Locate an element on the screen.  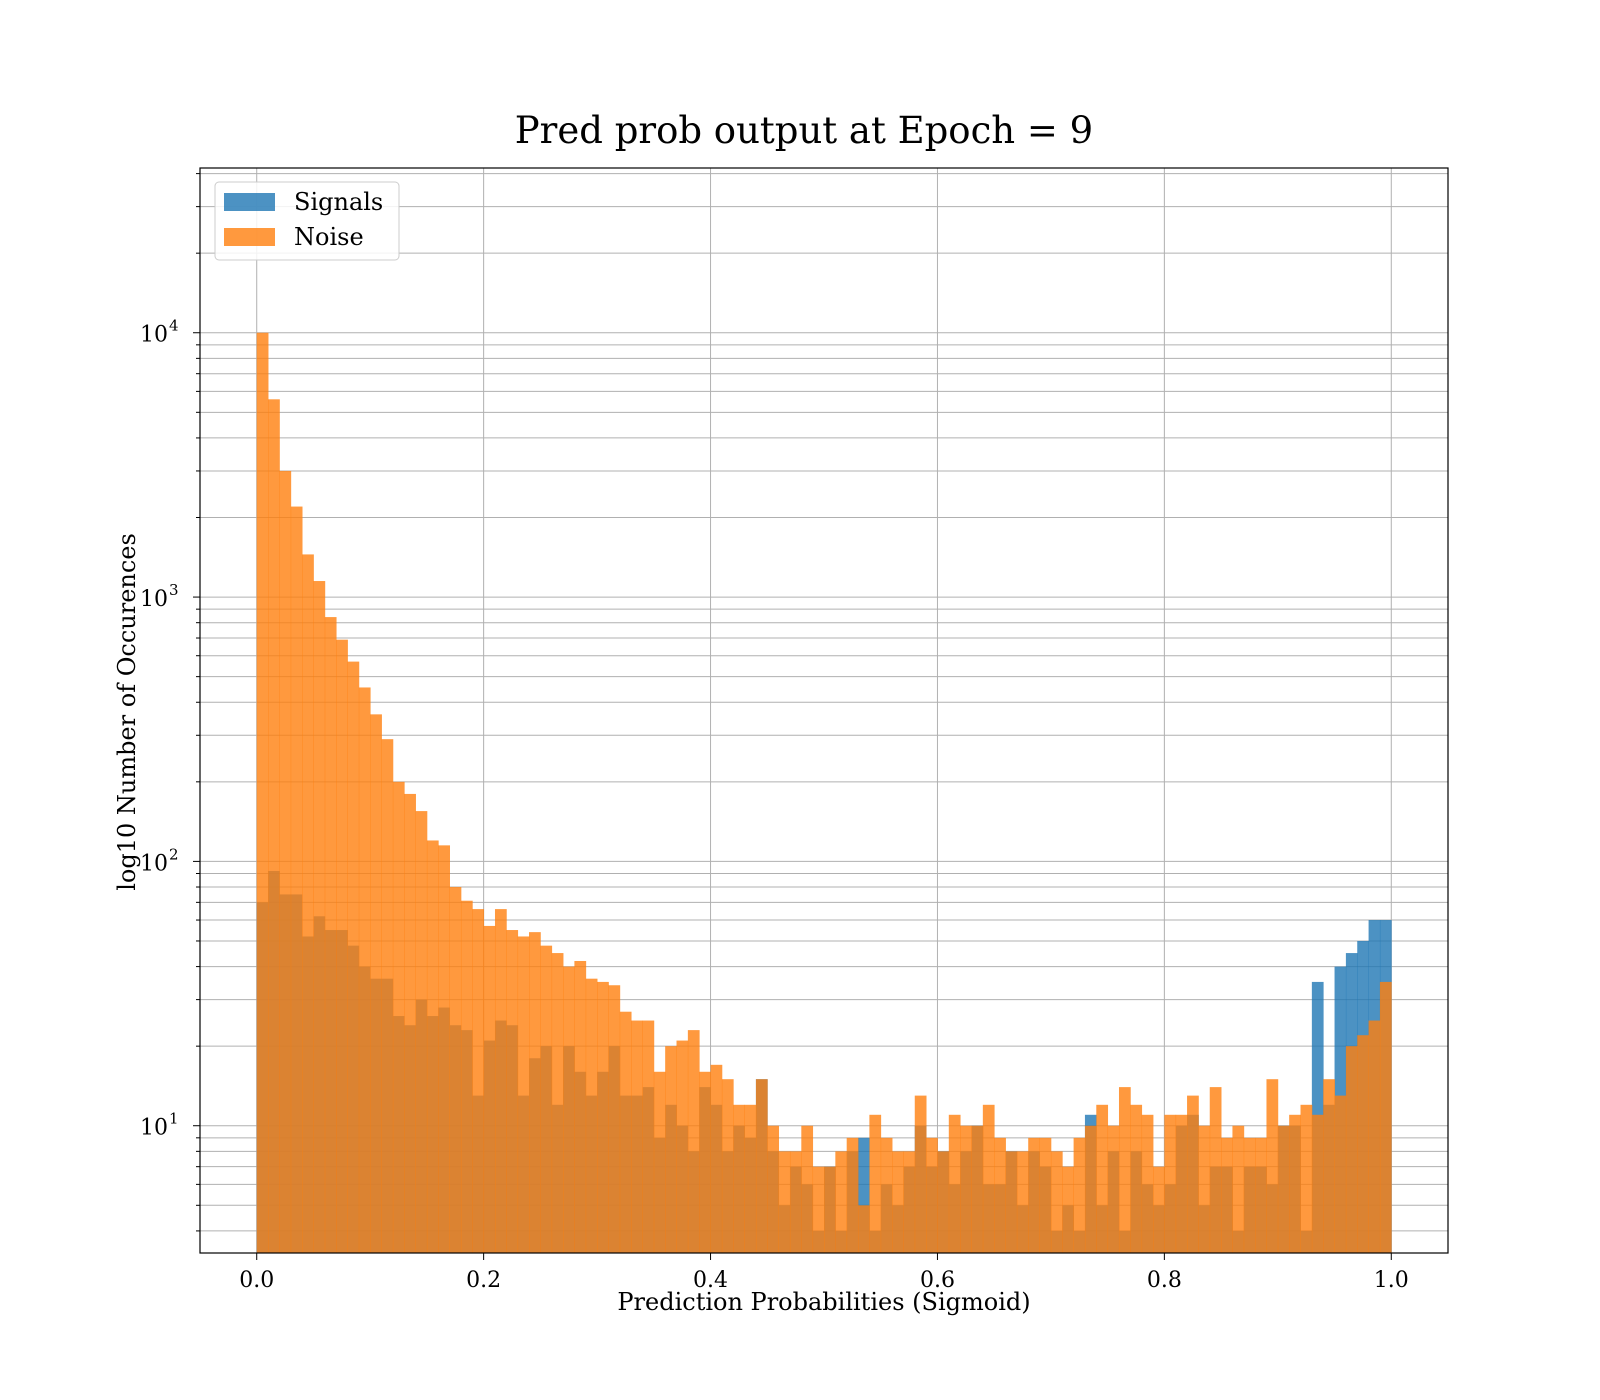
legend: Signals Noise is located at coordinates (307, 221).